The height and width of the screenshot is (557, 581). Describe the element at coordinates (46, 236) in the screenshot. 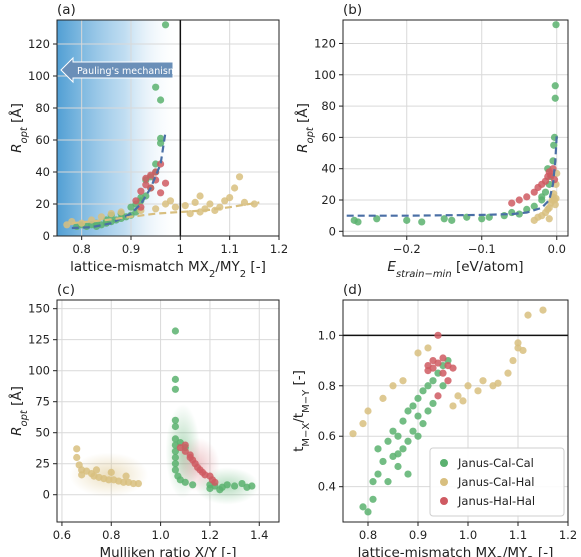

I see `y-tick-label: 0` at that location.